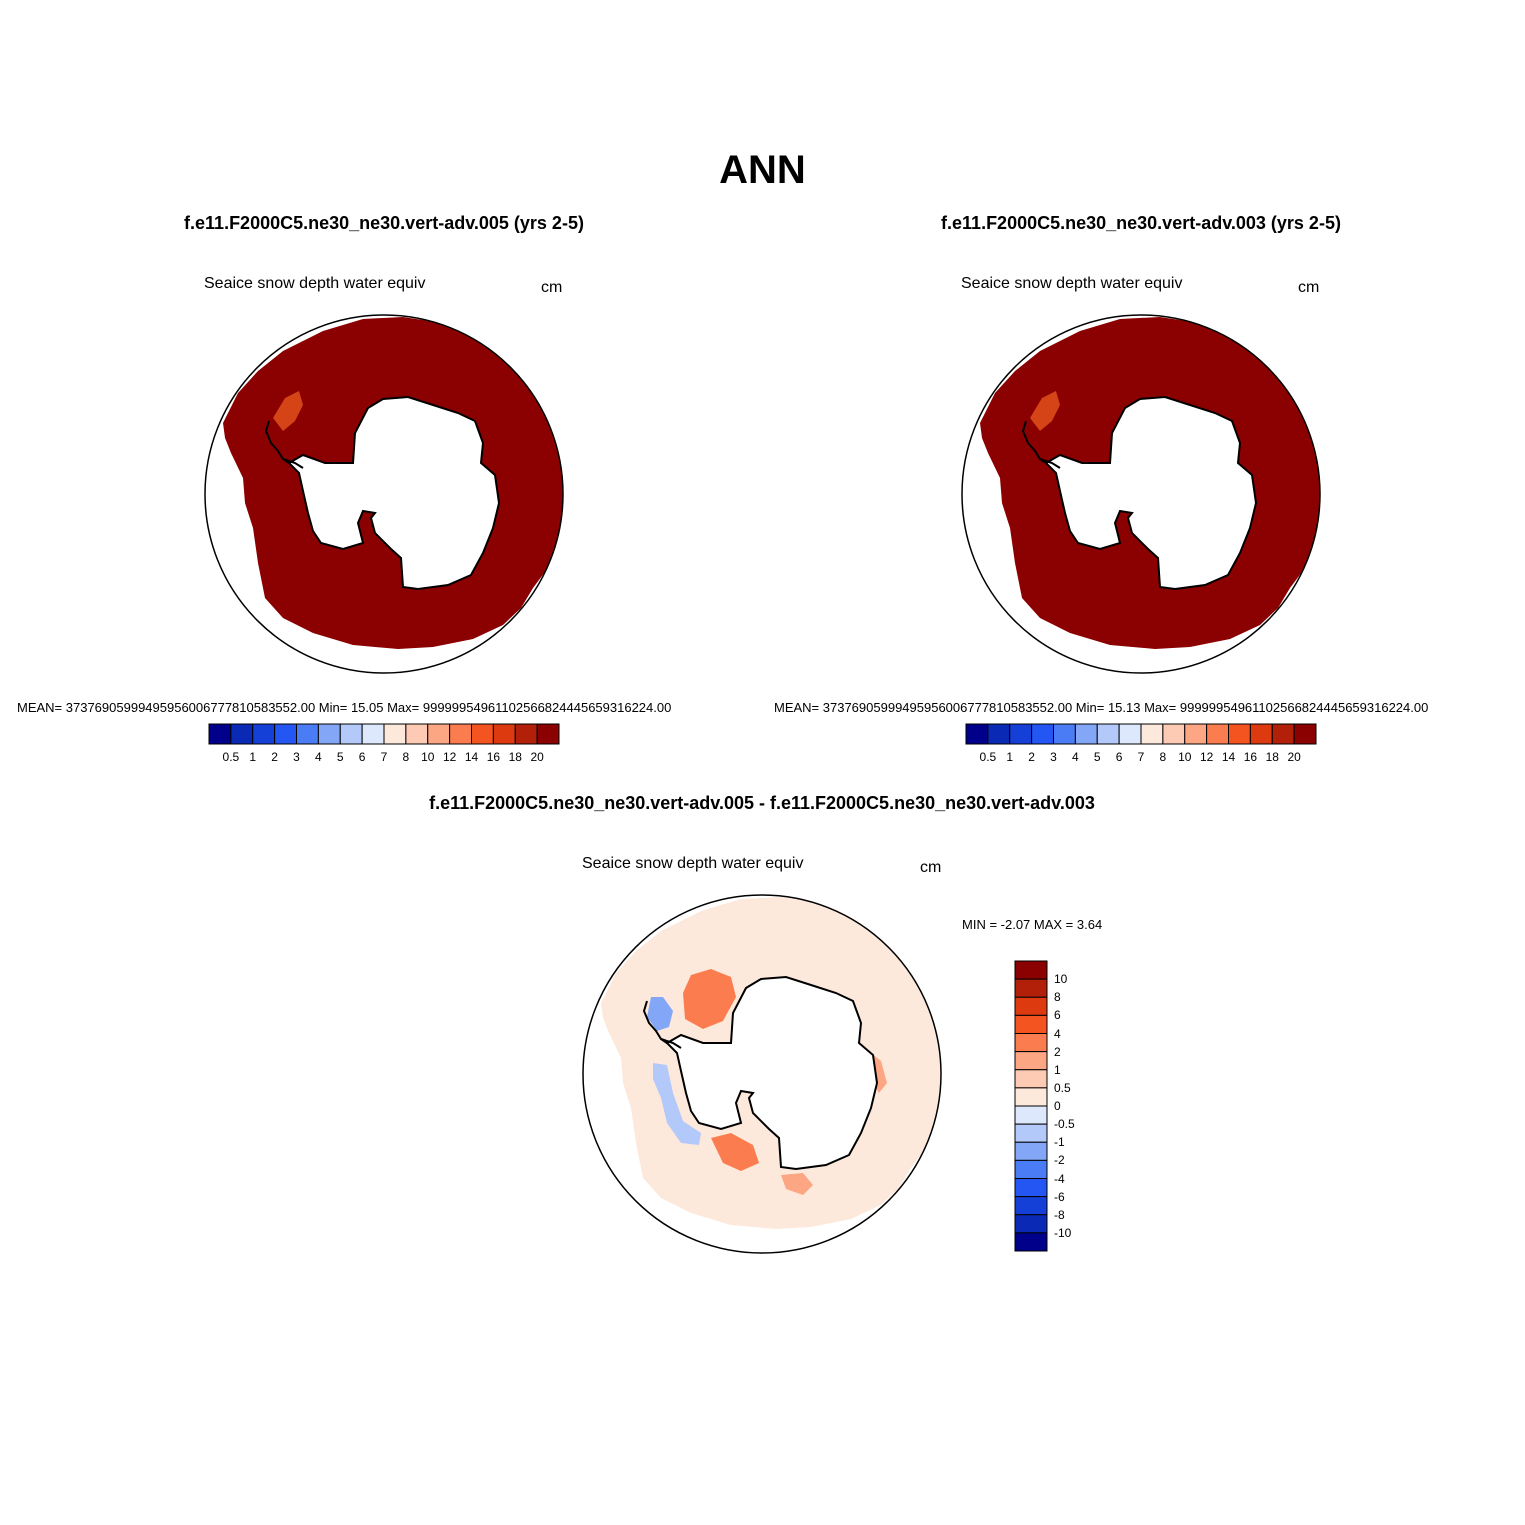 This screenshot has width=1525, height=1525. What do you see at coordinates (1151, 493) in the screenshot?
I see `right-antarctica-outline` at bounding box center [1151, 493].